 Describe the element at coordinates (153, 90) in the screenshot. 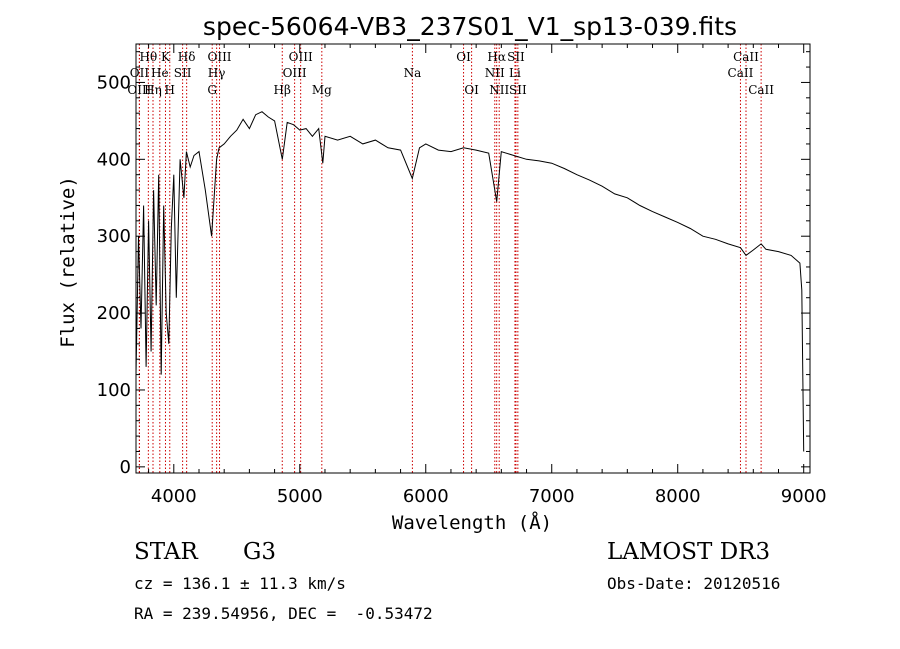

I see `line-marker-label: Hη` at that location.